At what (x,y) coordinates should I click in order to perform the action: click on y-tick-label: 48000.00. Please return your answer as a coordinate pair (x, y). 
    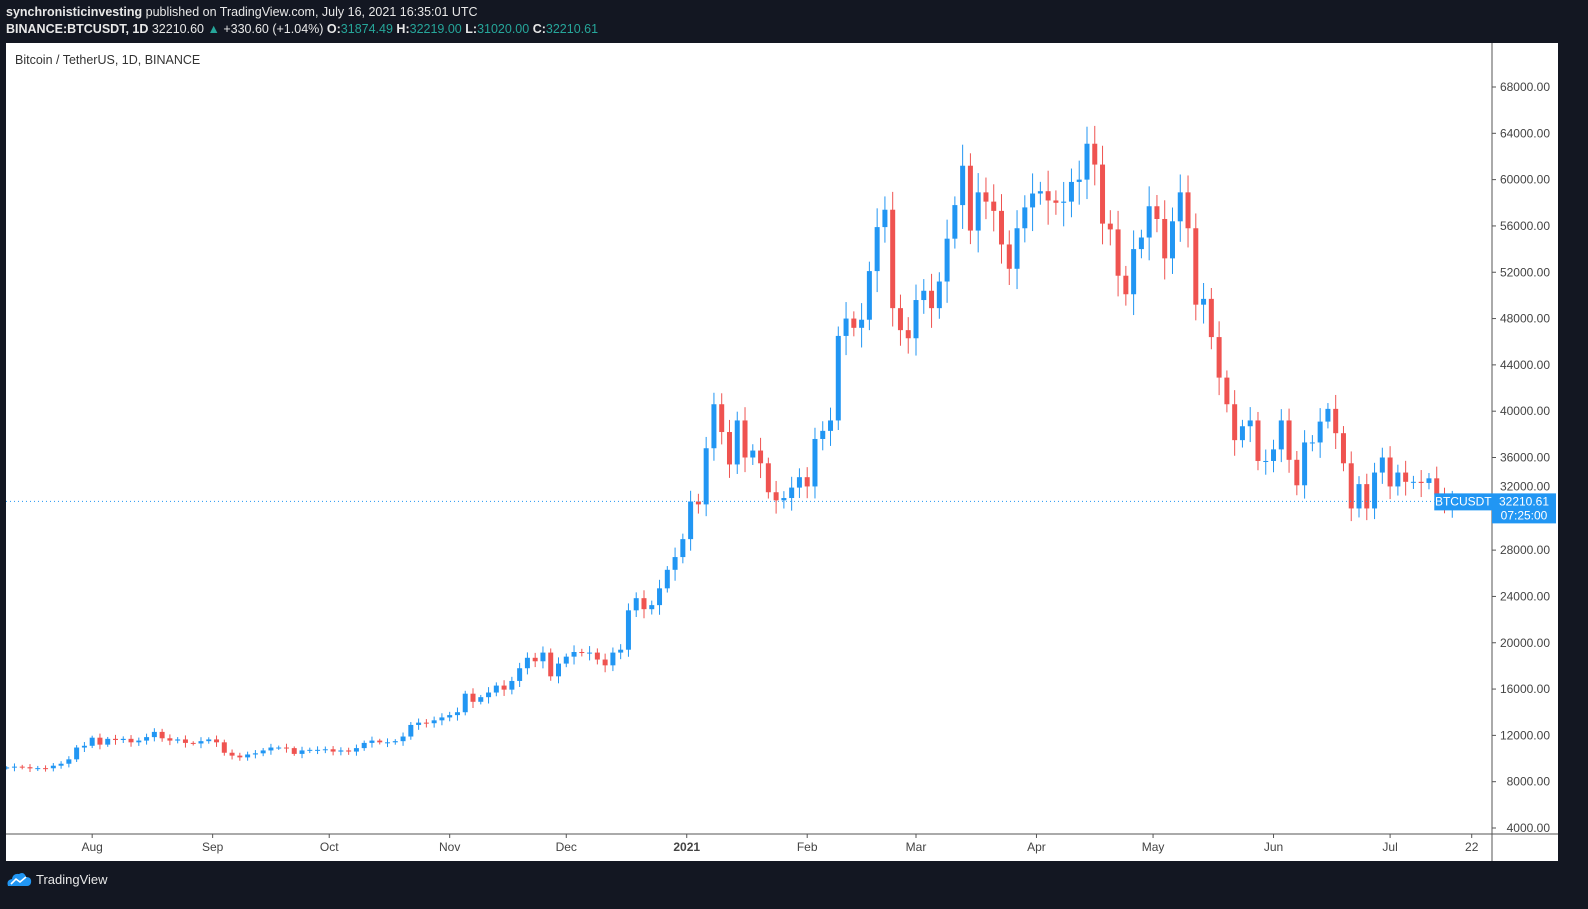
    Looking at the image, I should click on (1525, 319).